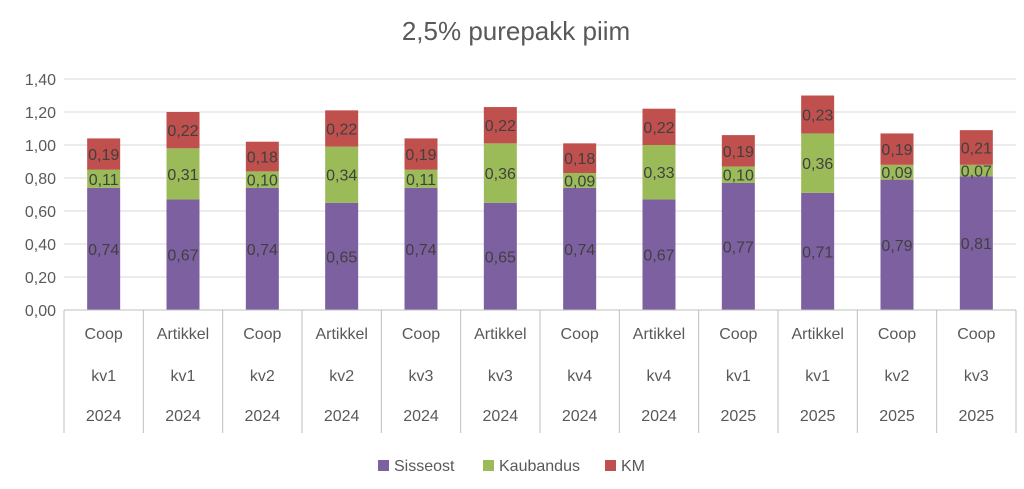  I want to click on data-label: 0,21, so click(976, 148).